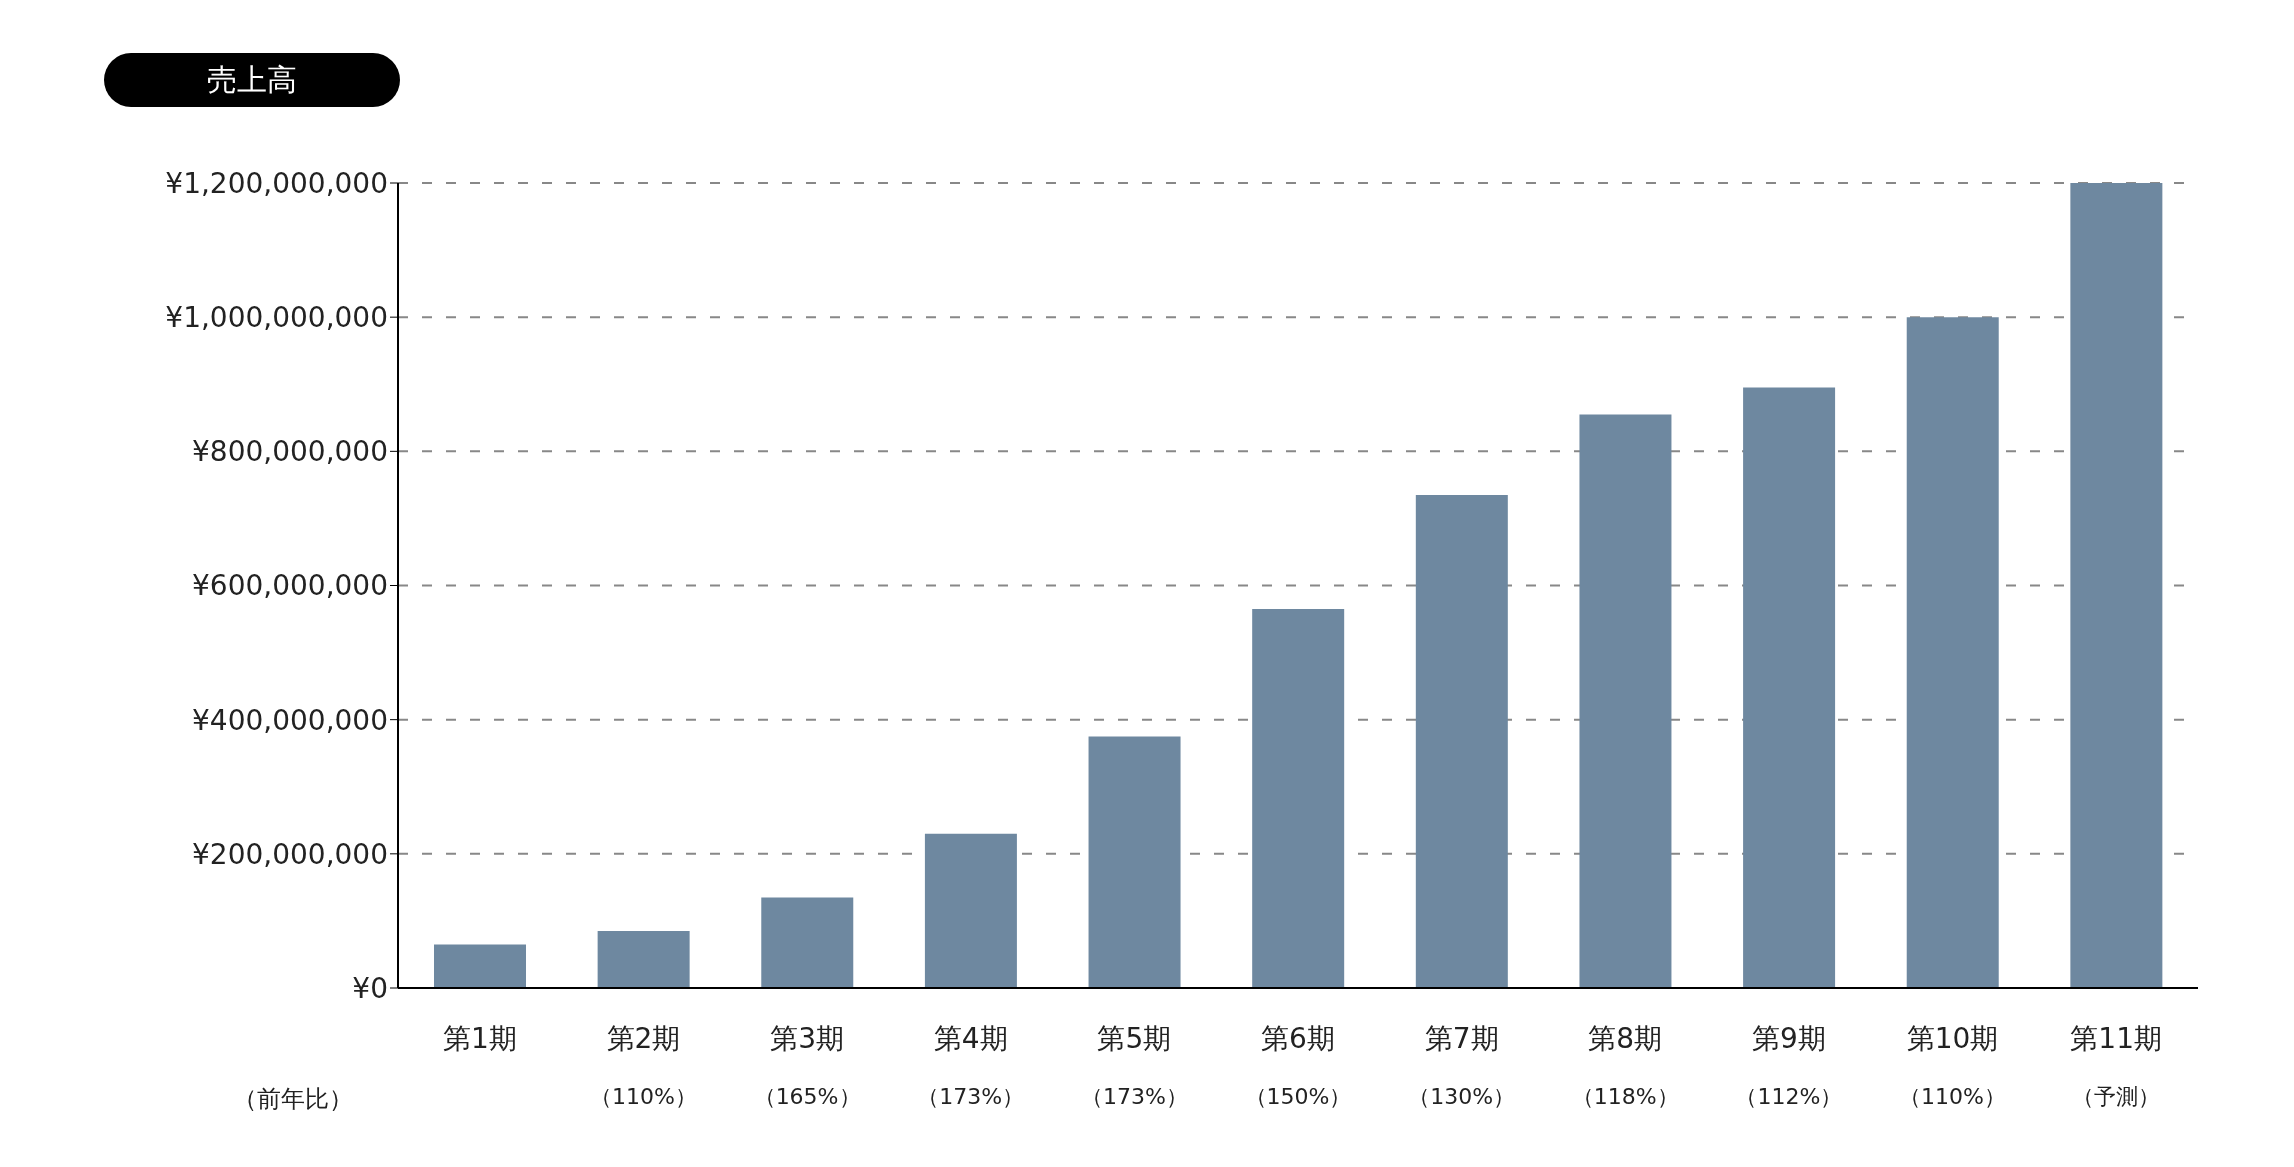 This screenshot has width=2294, height=1167. I want to click on x-tick-label: 第1期, so click(479, 1038).